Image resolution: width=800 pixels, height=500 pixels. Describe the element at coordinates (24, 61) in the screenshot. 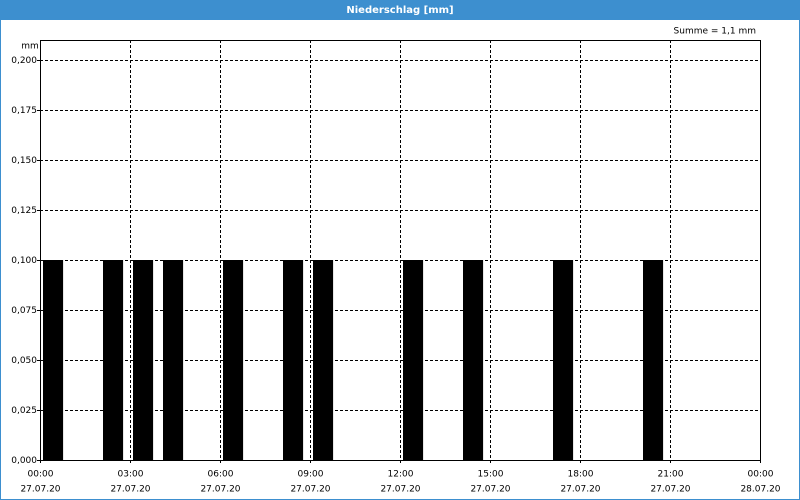

I see `y-tick-label: 0,200` at that location.